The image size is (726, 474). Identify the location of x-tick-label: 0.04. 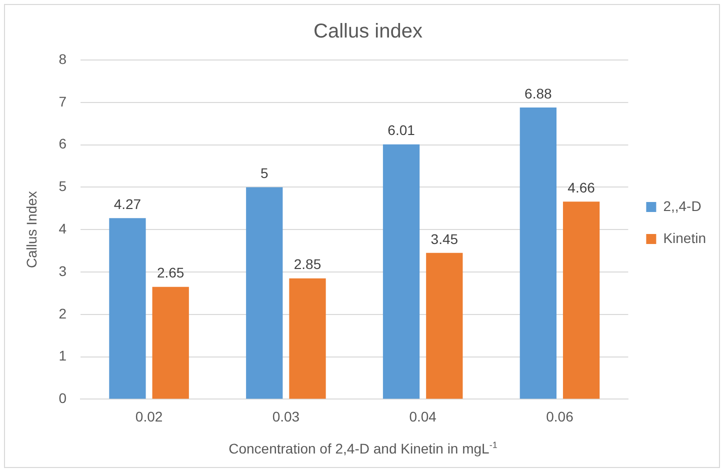
(423, 416).